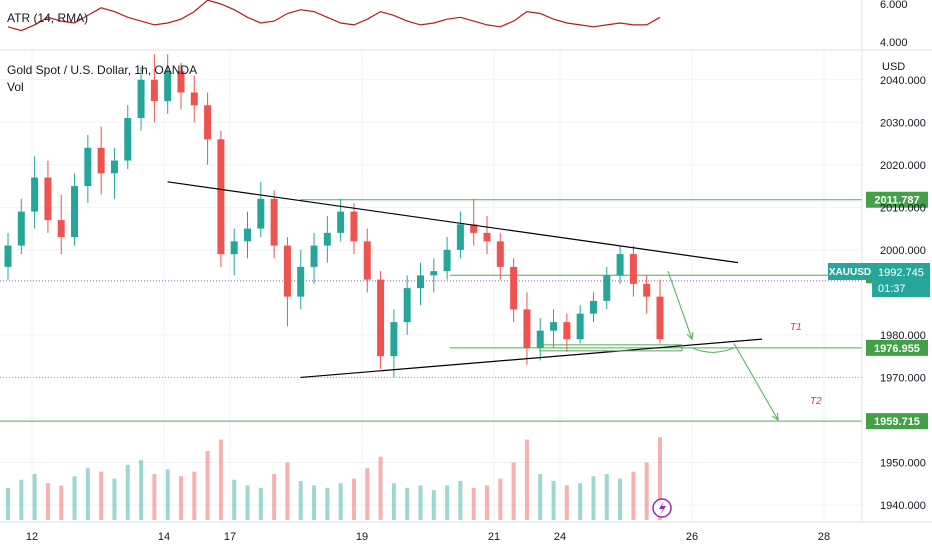 The height and width of the screenshot is (550, 932). I want to click on price-tick-label: 1980.000, so click(903, 336).